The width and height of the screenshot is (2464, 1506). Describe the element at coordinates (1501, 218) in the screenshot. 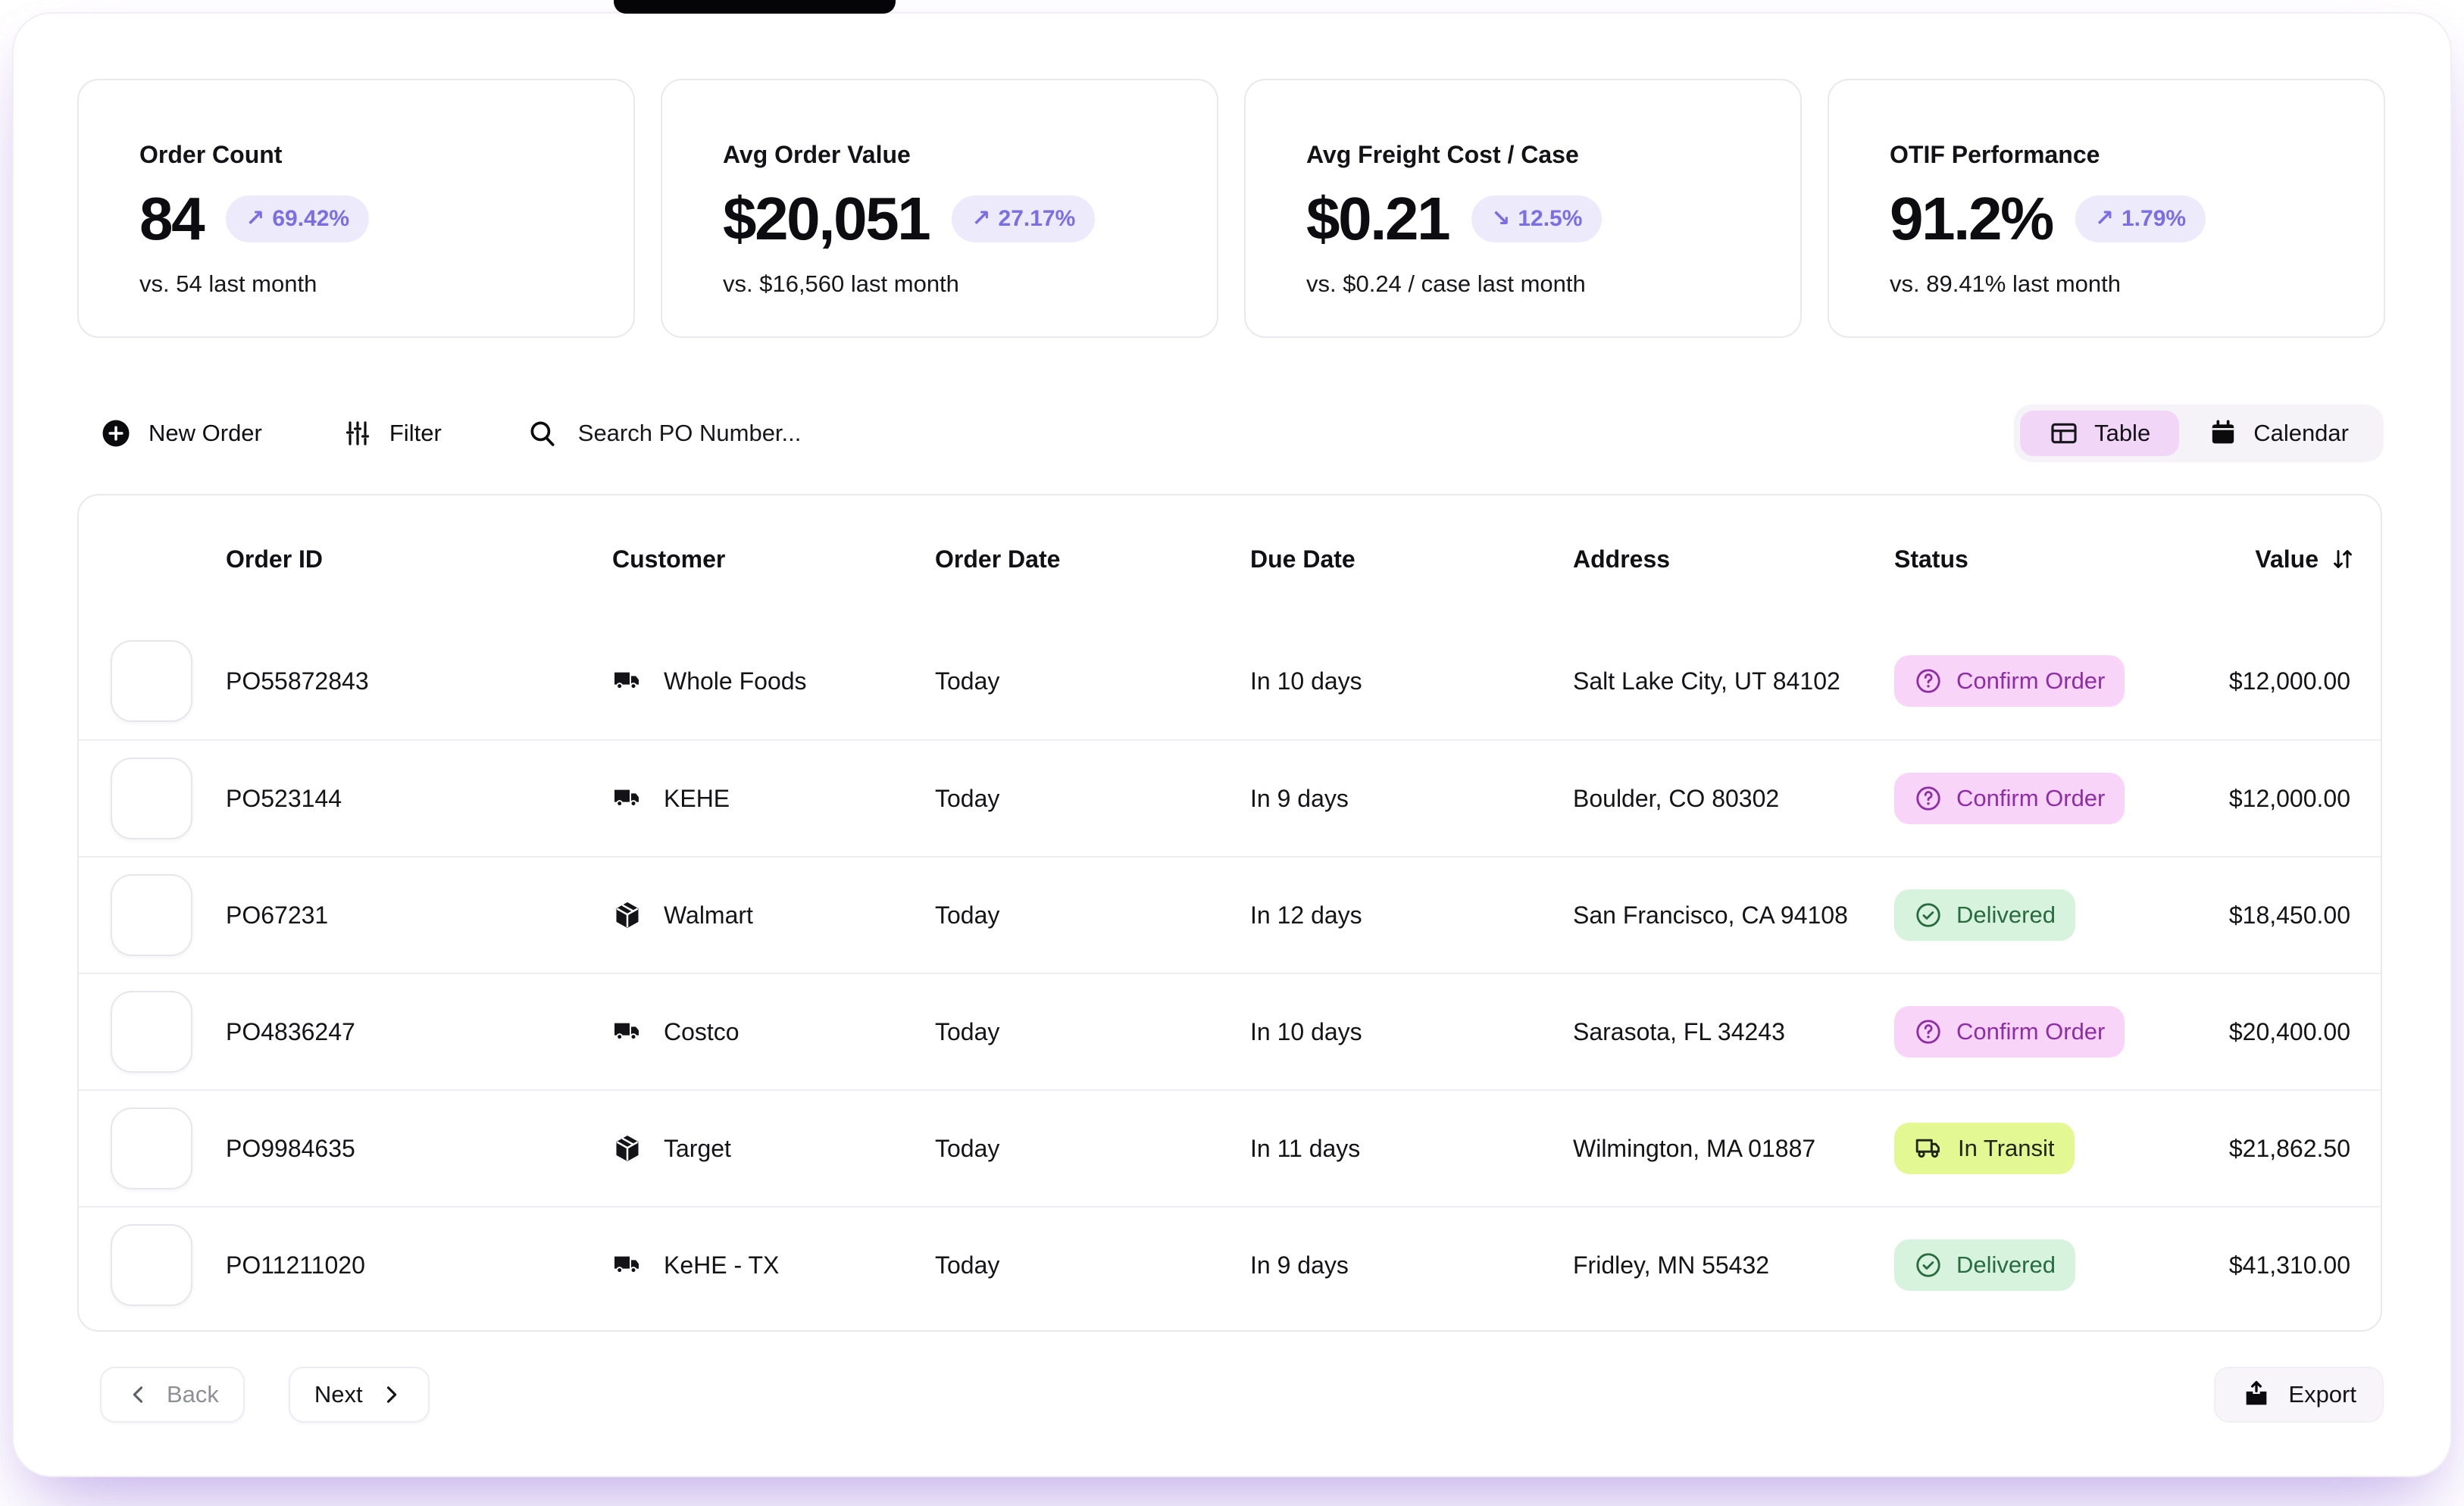

I see `trend-down-icon: ↘` at that location.